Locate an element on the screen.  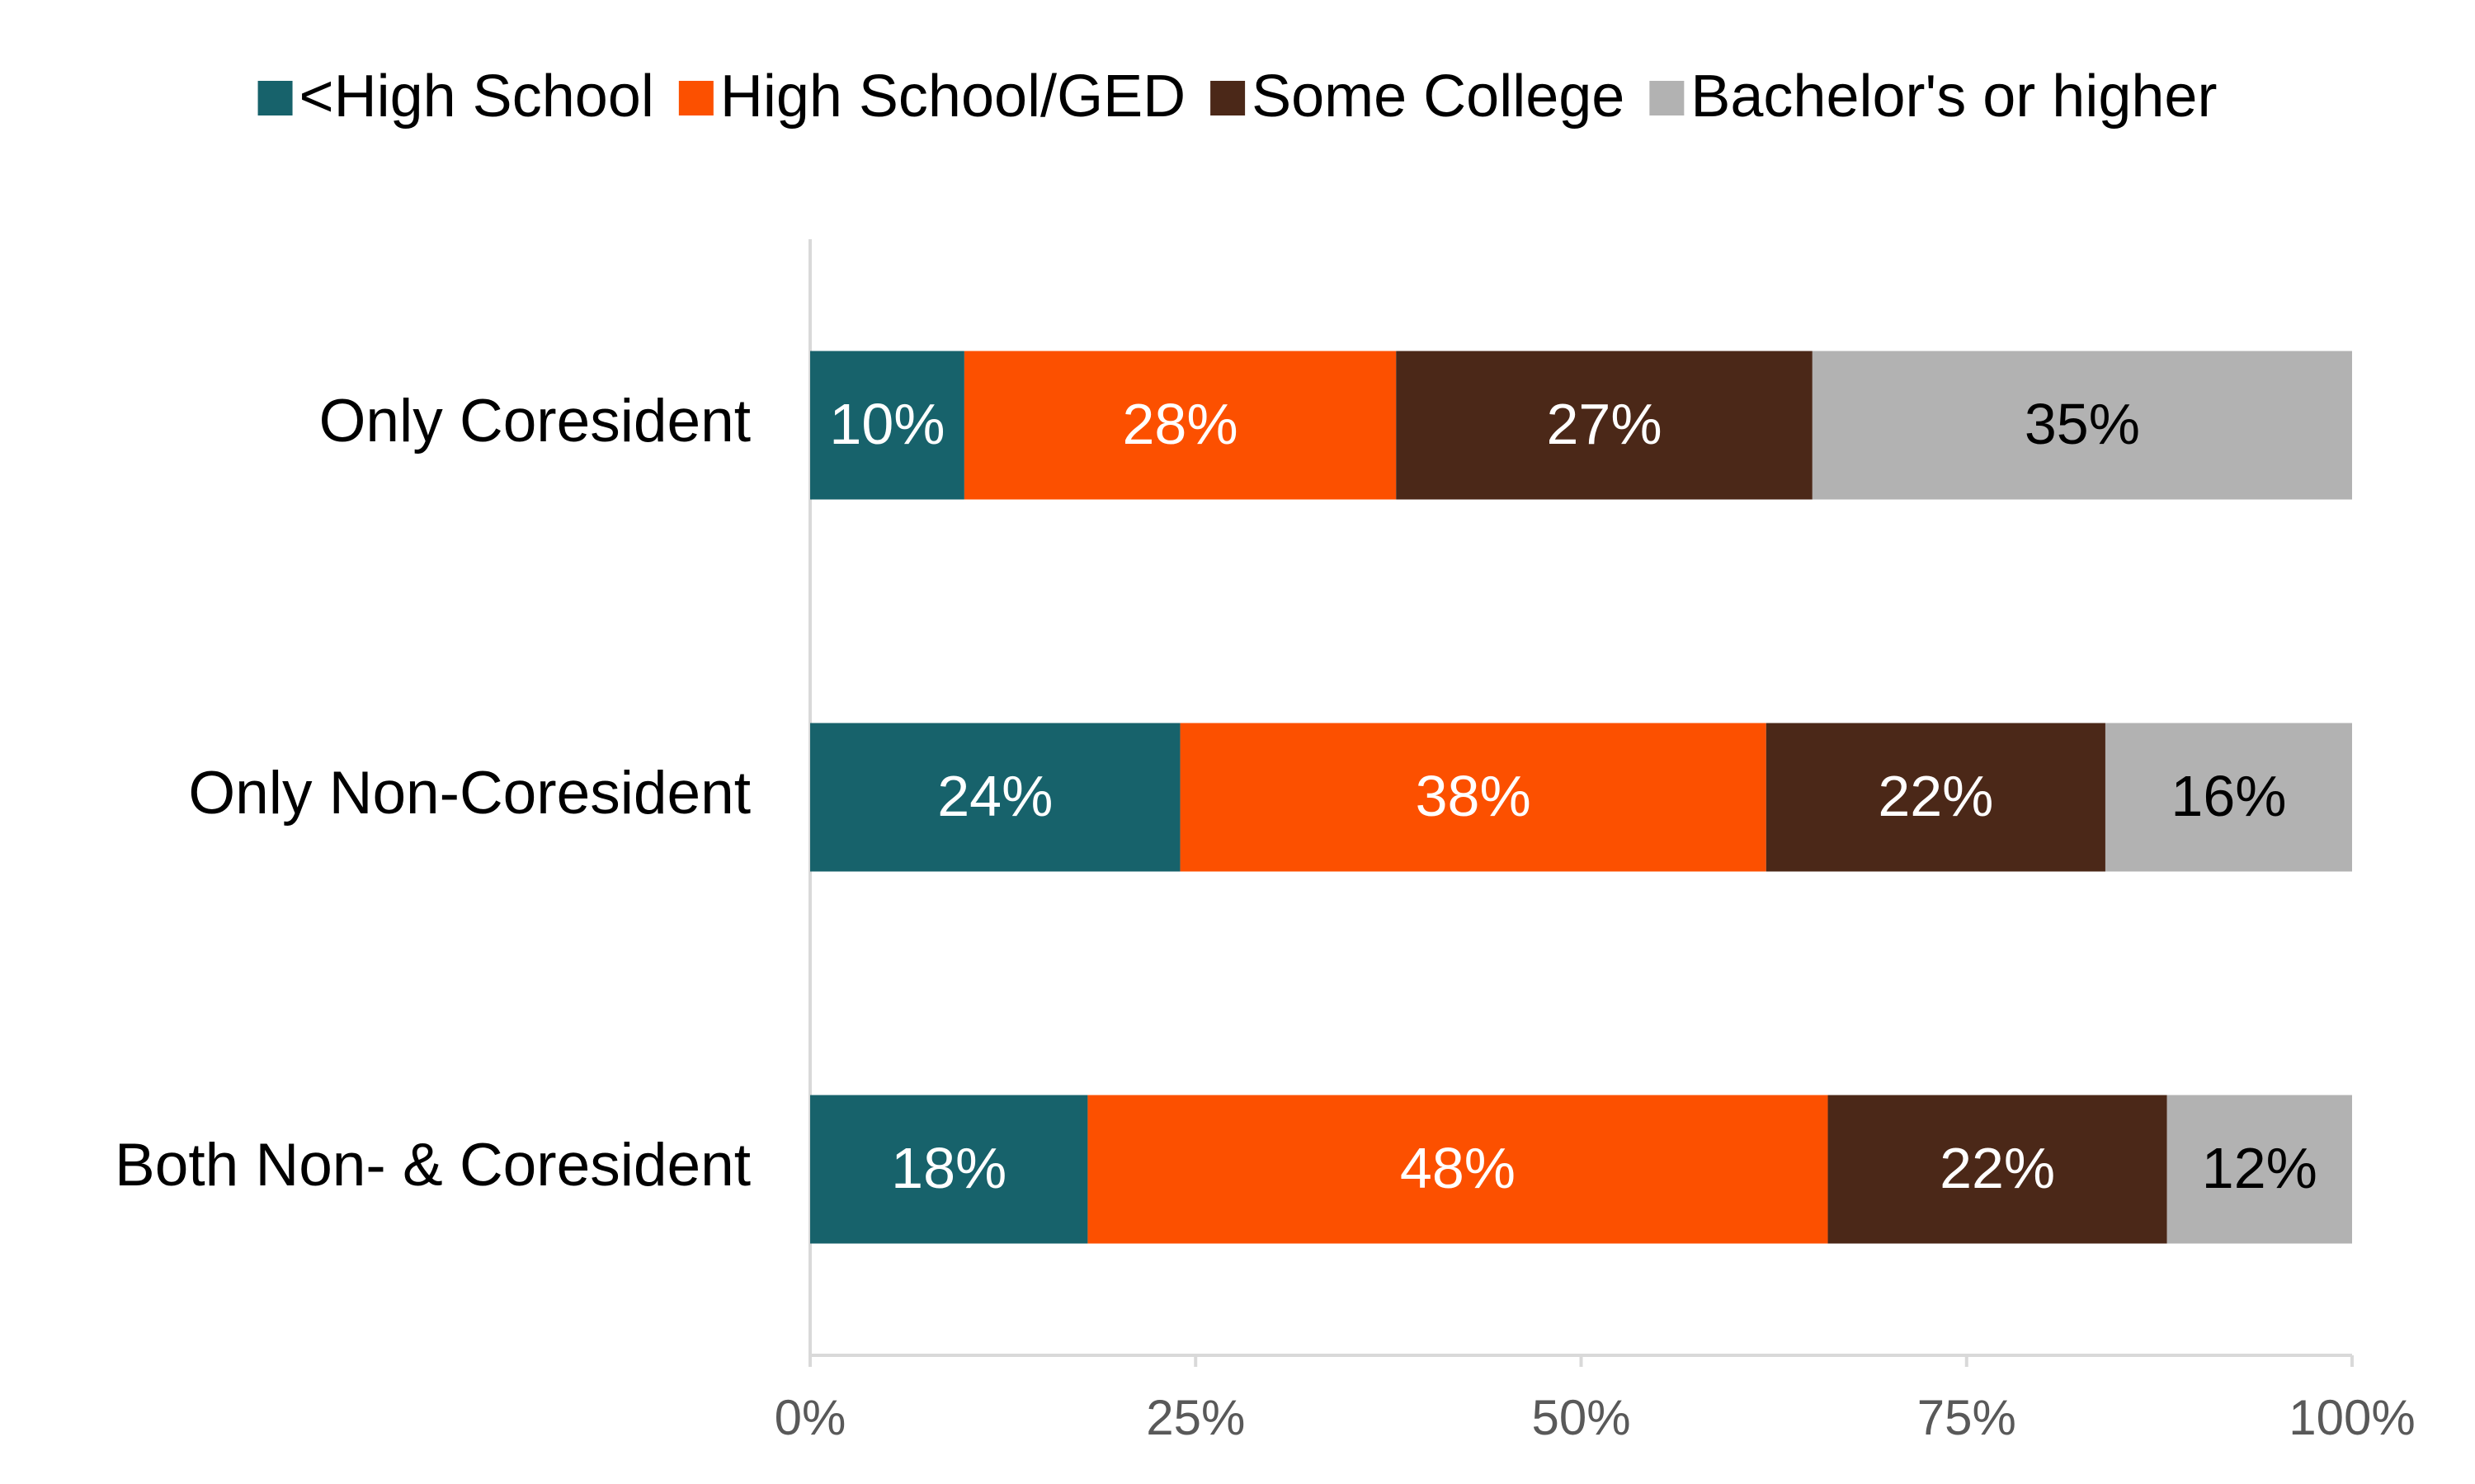
legend-label: <High School is located at coordinates (476, 97).